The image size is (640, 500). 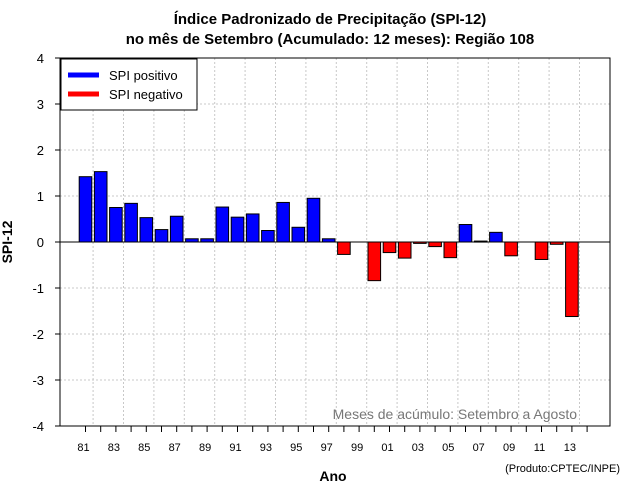 I want to click on x-tick-label: 99, so click(x=357, y=448).